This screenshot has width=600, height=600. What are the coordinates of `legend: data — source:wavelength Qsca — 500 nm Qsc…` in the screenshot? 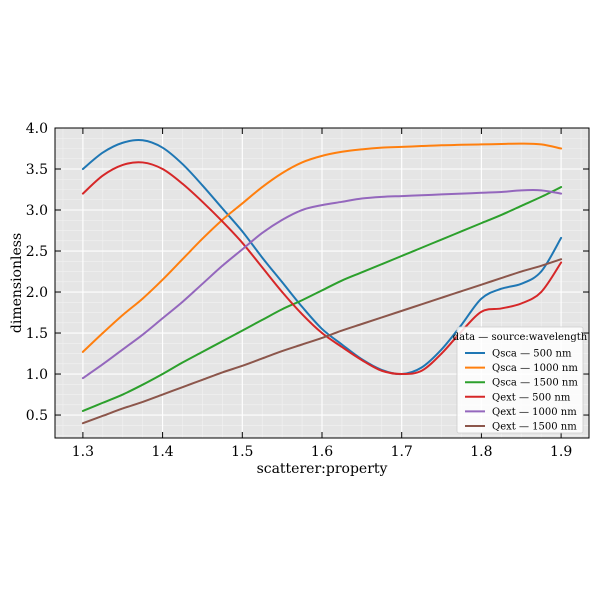 It's located at (520, 380).